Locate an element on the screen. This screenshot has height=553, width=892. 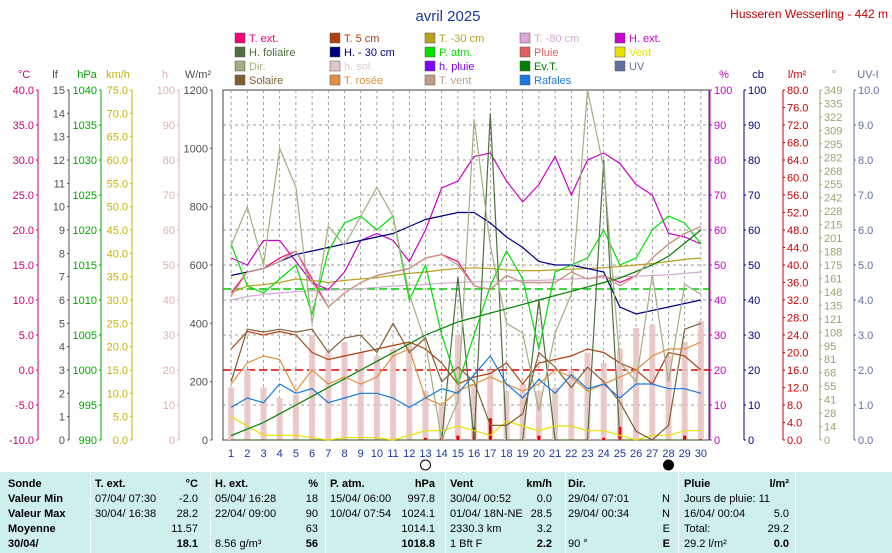
right-axis-1-tick: 0 is located at coordinates (751, 441).